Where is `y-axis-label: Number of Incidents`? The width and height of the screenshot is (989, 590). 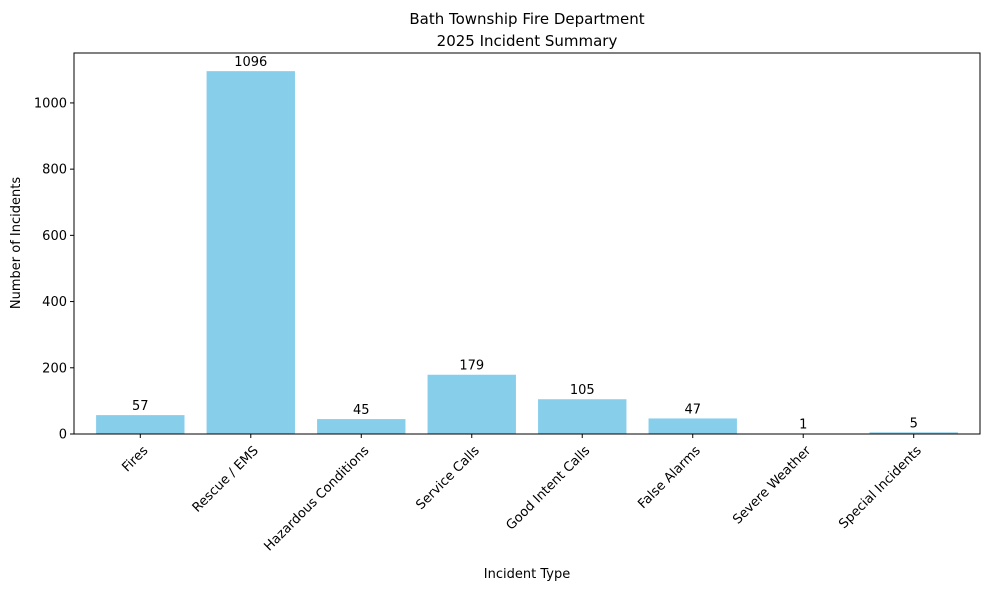
y-axis-label: Number of Incidents is located at coordinates (16, 243).